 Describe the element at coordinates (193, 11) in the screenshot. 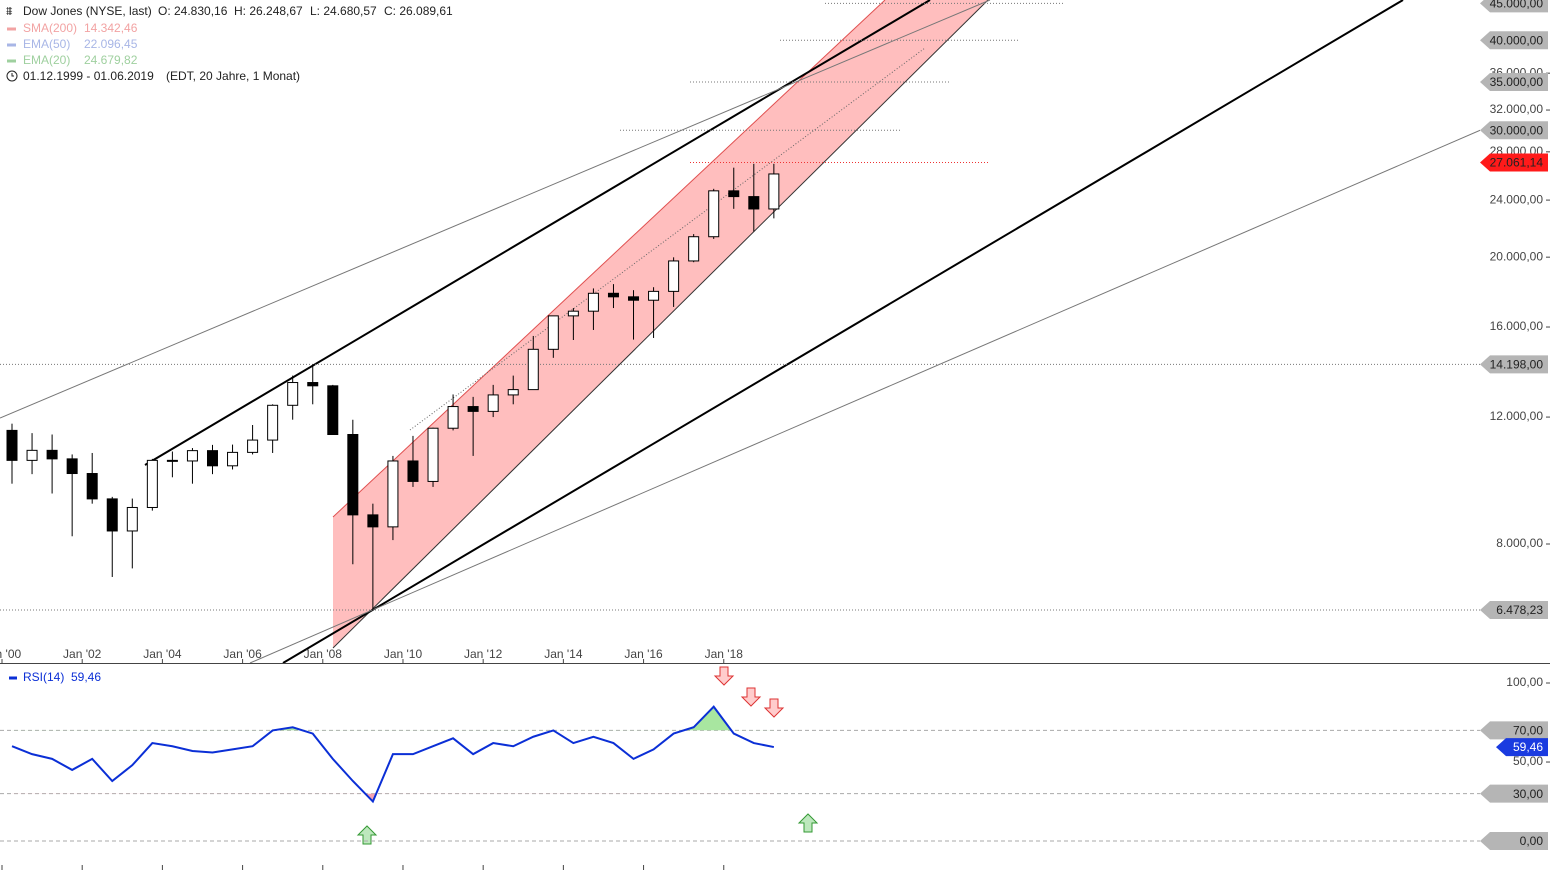

I see `ohlc: O: 24.830,16` at that location.